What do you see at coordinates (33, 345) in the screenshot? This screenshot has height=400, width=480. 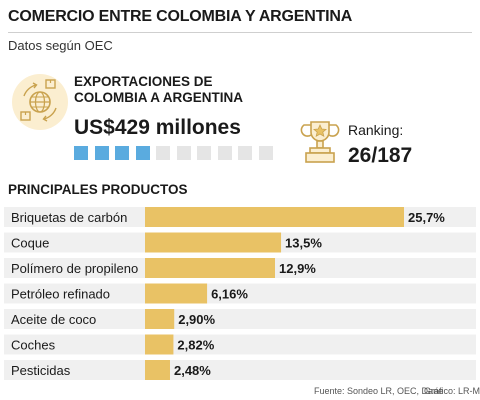 I see `category-label: Coches` at bounding box center [33, 345].